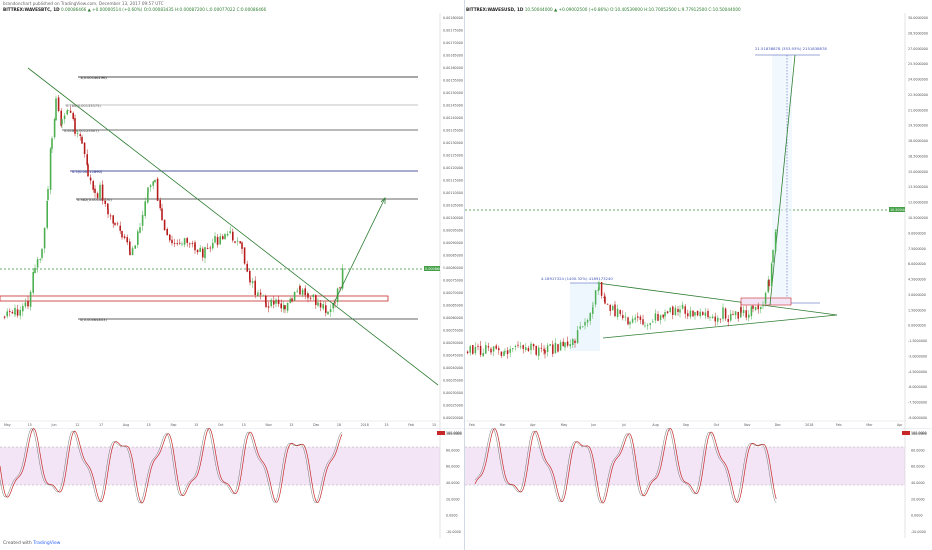 Image resolution: width=932 pixels, height=550 pixels. What do you see at coordinates (453, 393) in the screenshot?
I see `left-price-axis-label: 0.00030000` at bounding box center [453, 393].